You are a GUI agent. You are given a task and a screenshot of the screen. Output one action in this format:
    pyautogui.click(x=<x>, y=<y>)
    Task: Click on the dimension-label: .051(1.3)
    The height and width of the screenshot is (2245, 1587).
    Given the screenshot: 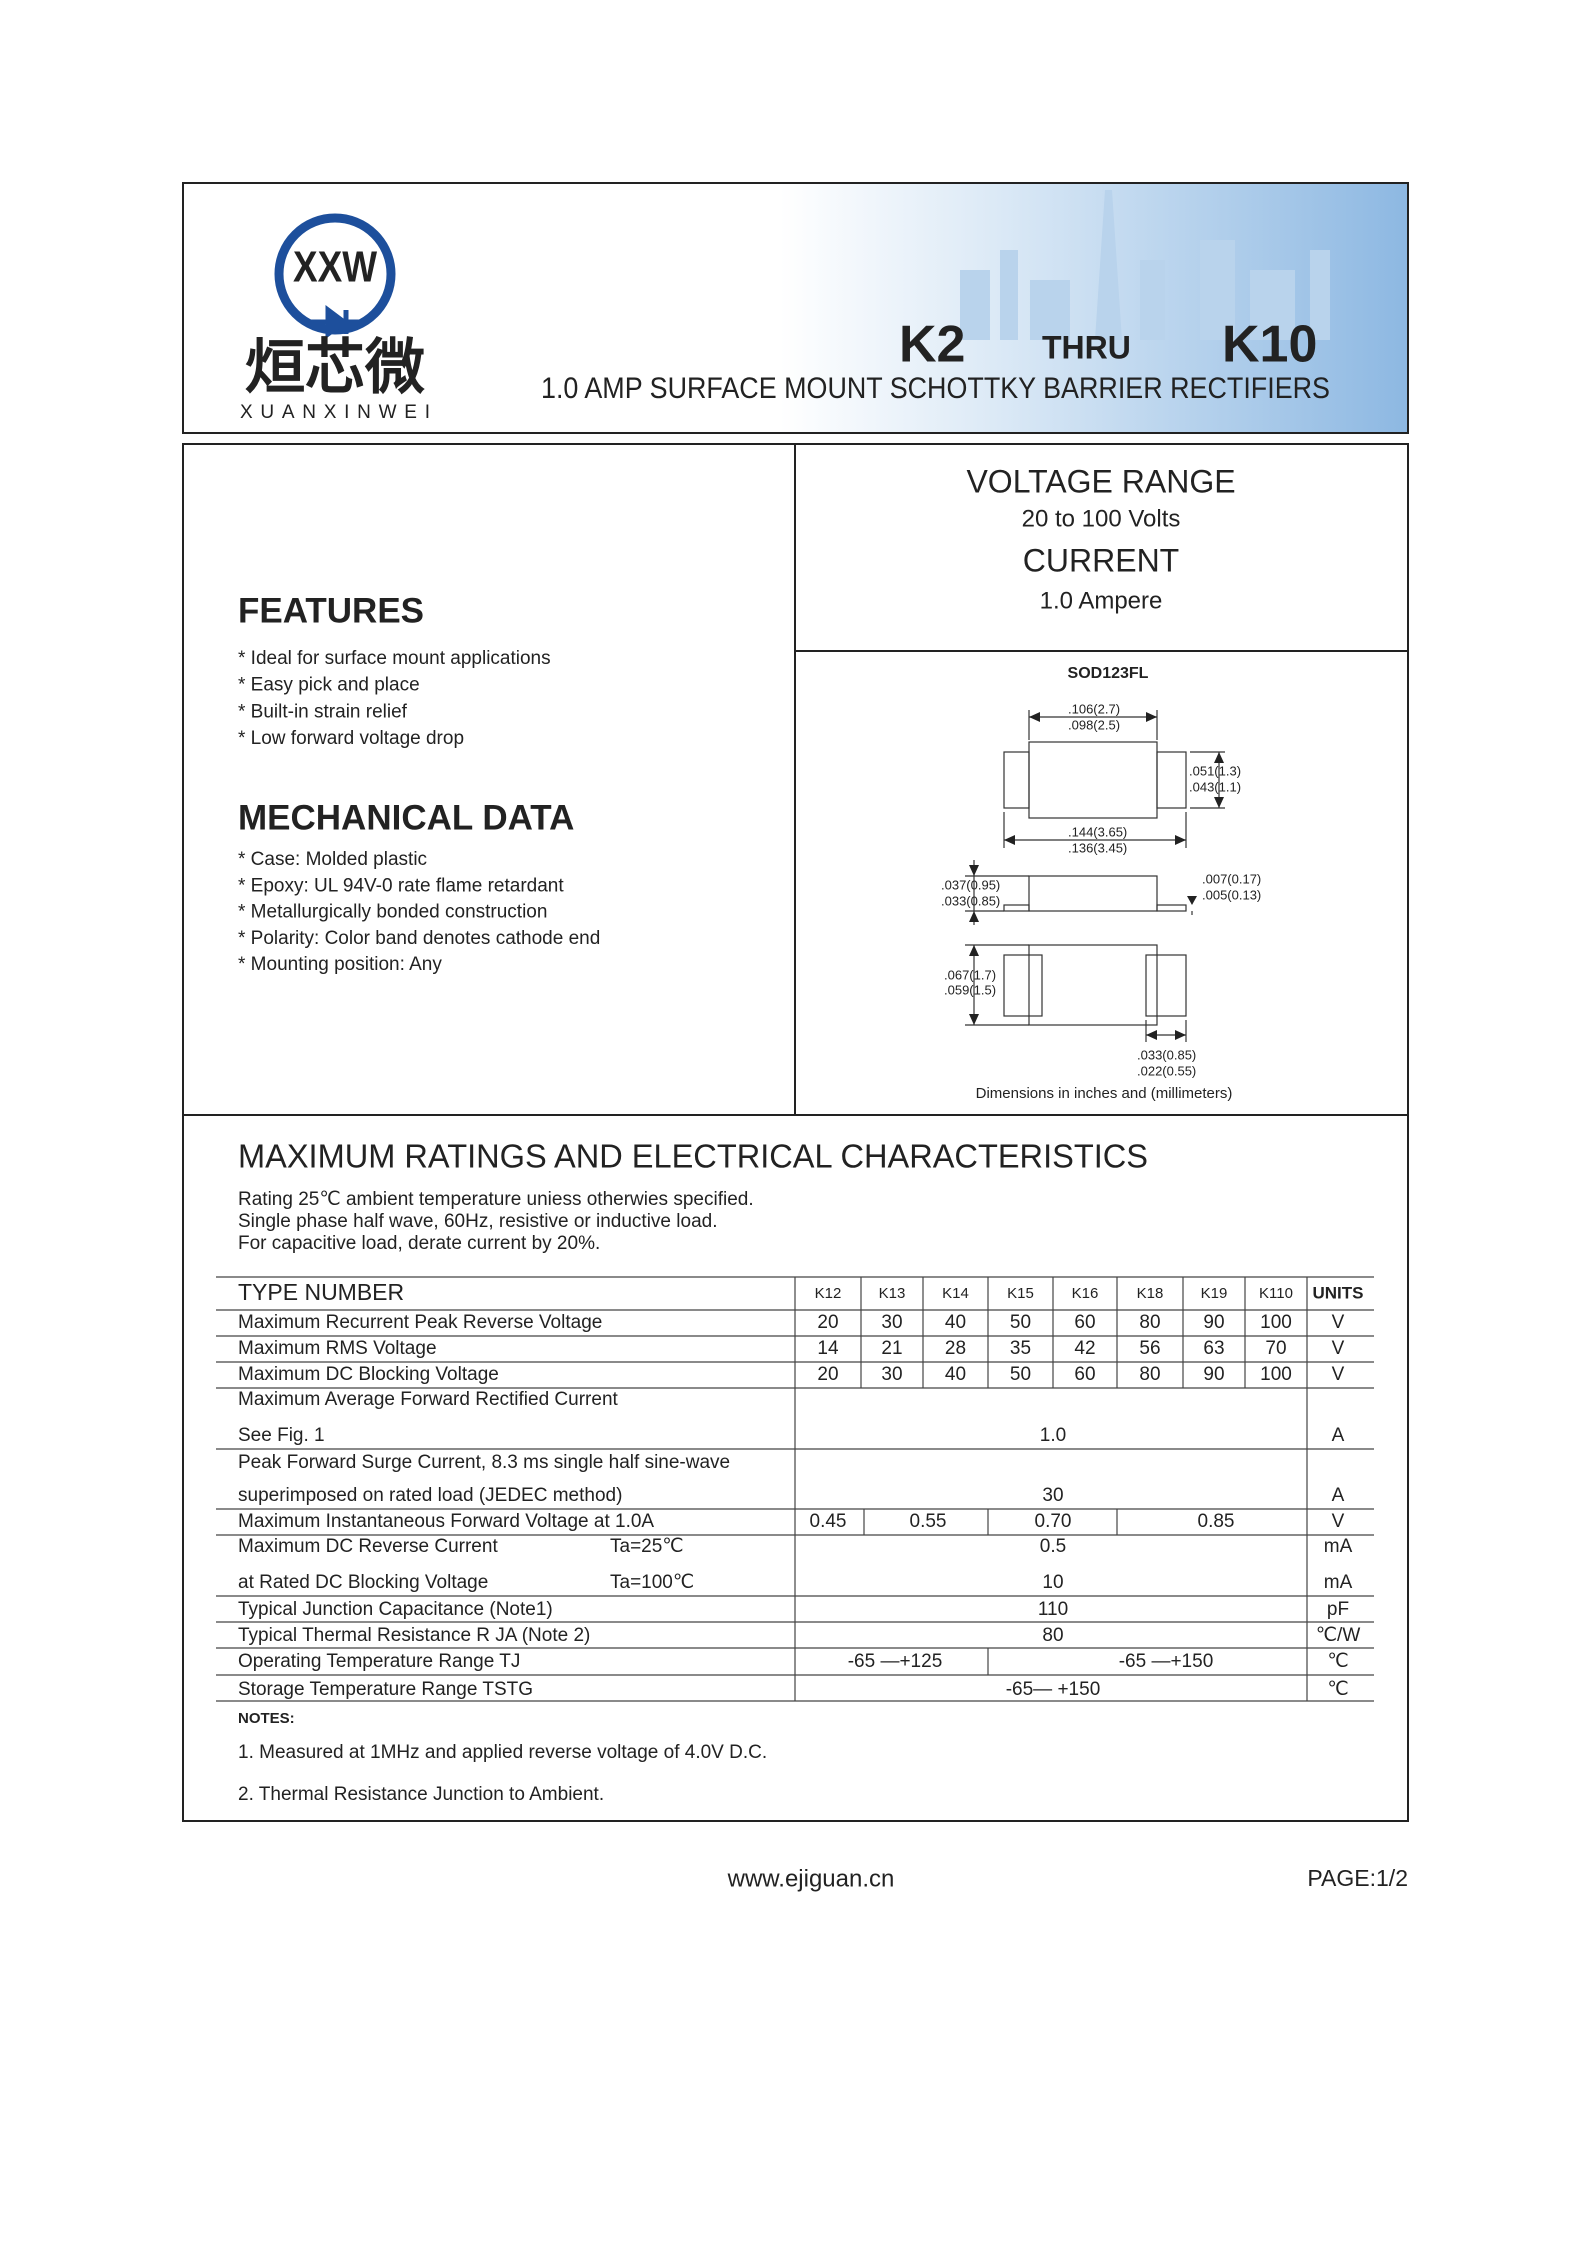 What is the action you would take?
    pyautogui.click(x=1215, y=770)
    